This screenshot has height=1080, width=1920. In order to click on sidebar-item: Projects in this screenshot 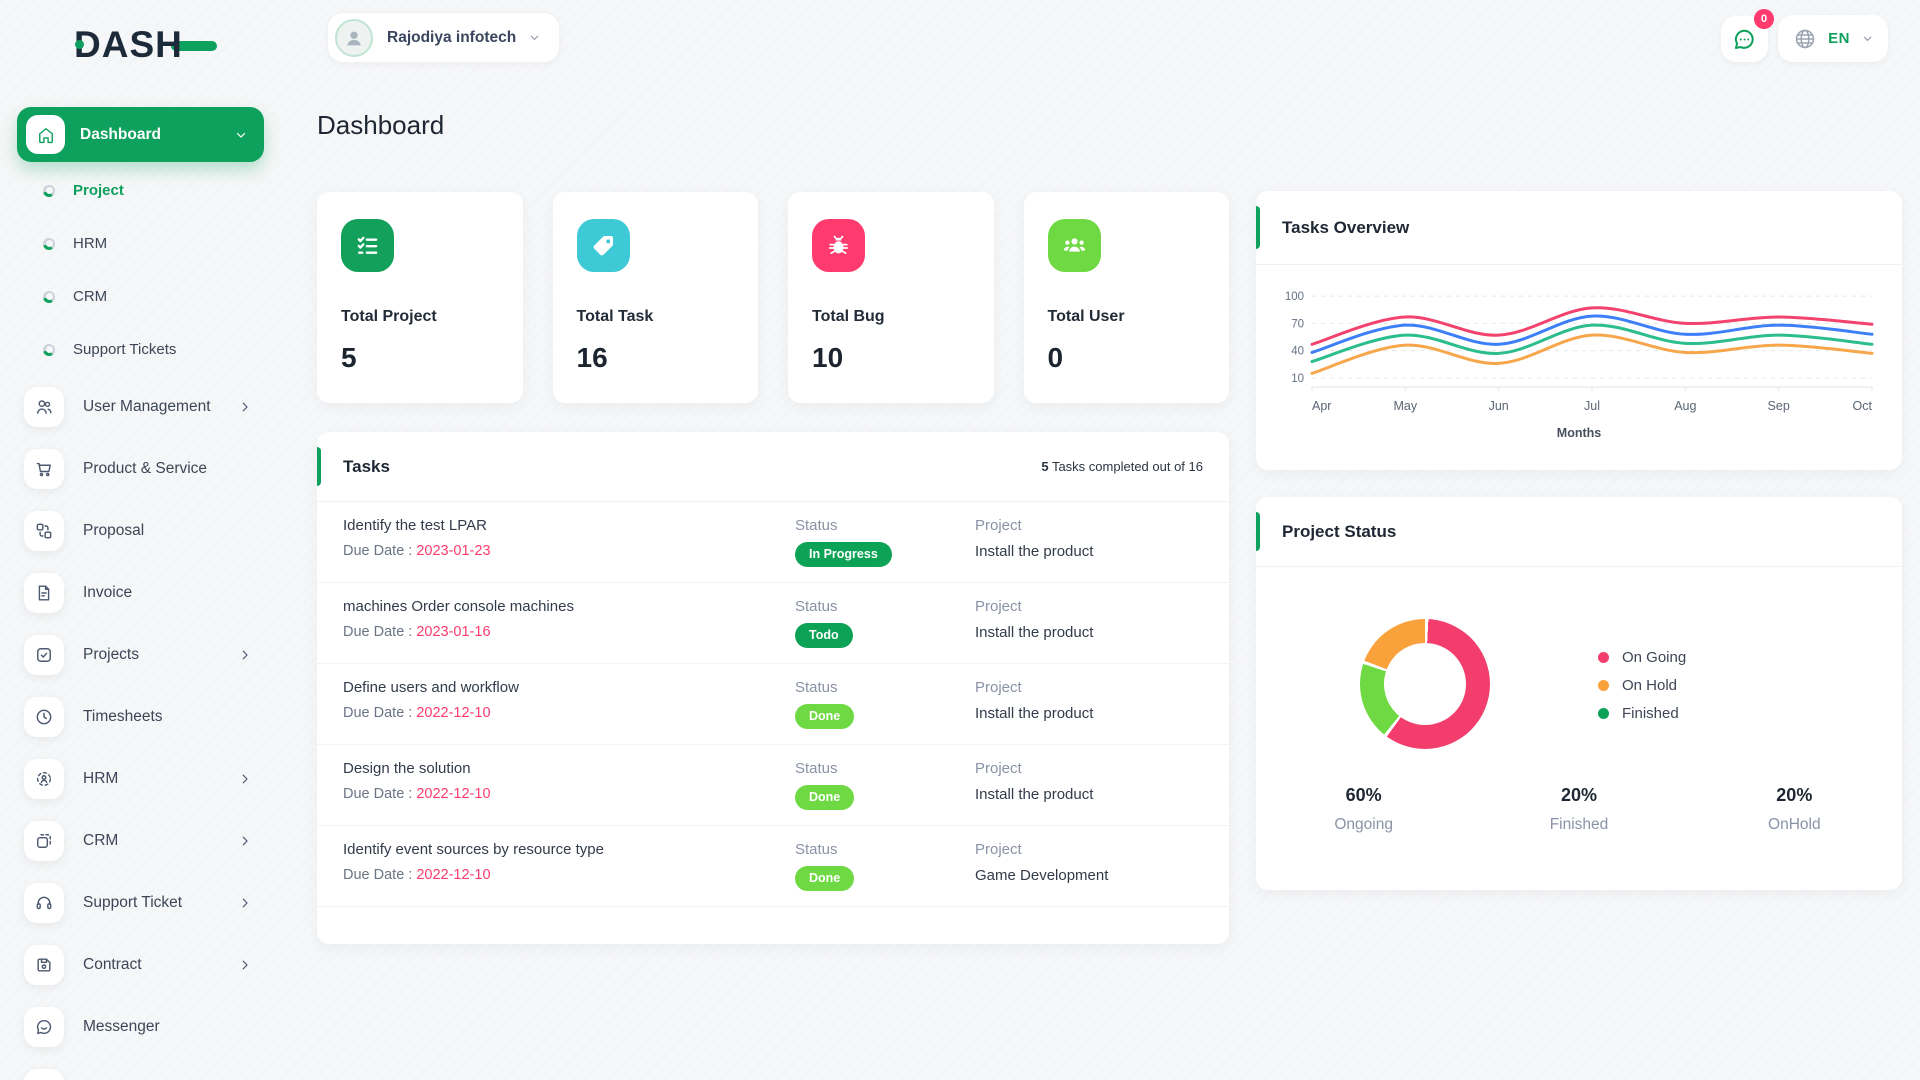, I will do `click(150, 655)`.